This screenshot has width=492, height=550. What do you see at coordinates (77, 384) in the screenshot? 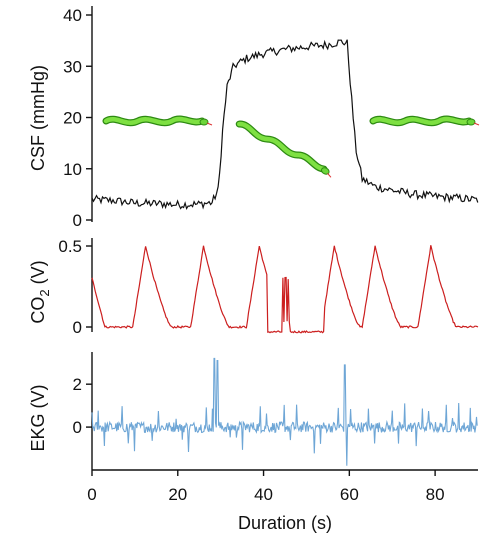
I see `y-tick-label: 2` at bounding box center [77, 384].